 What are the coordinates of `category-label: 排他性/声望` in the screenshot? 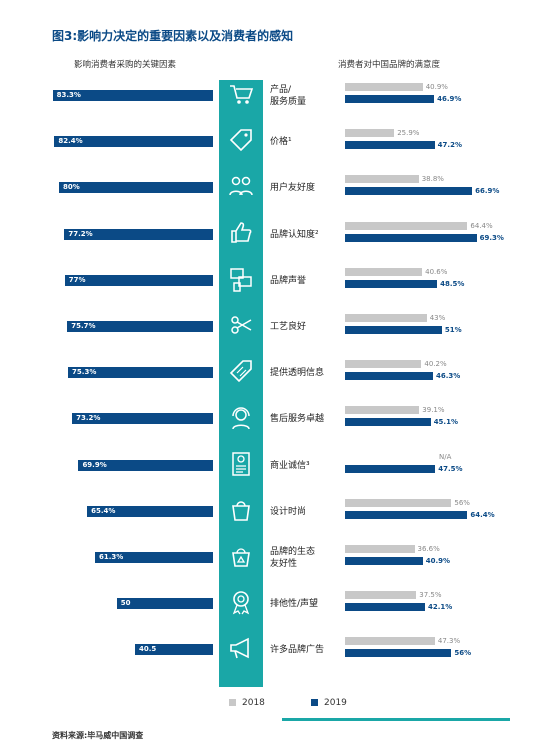 It's located at (294, 604).